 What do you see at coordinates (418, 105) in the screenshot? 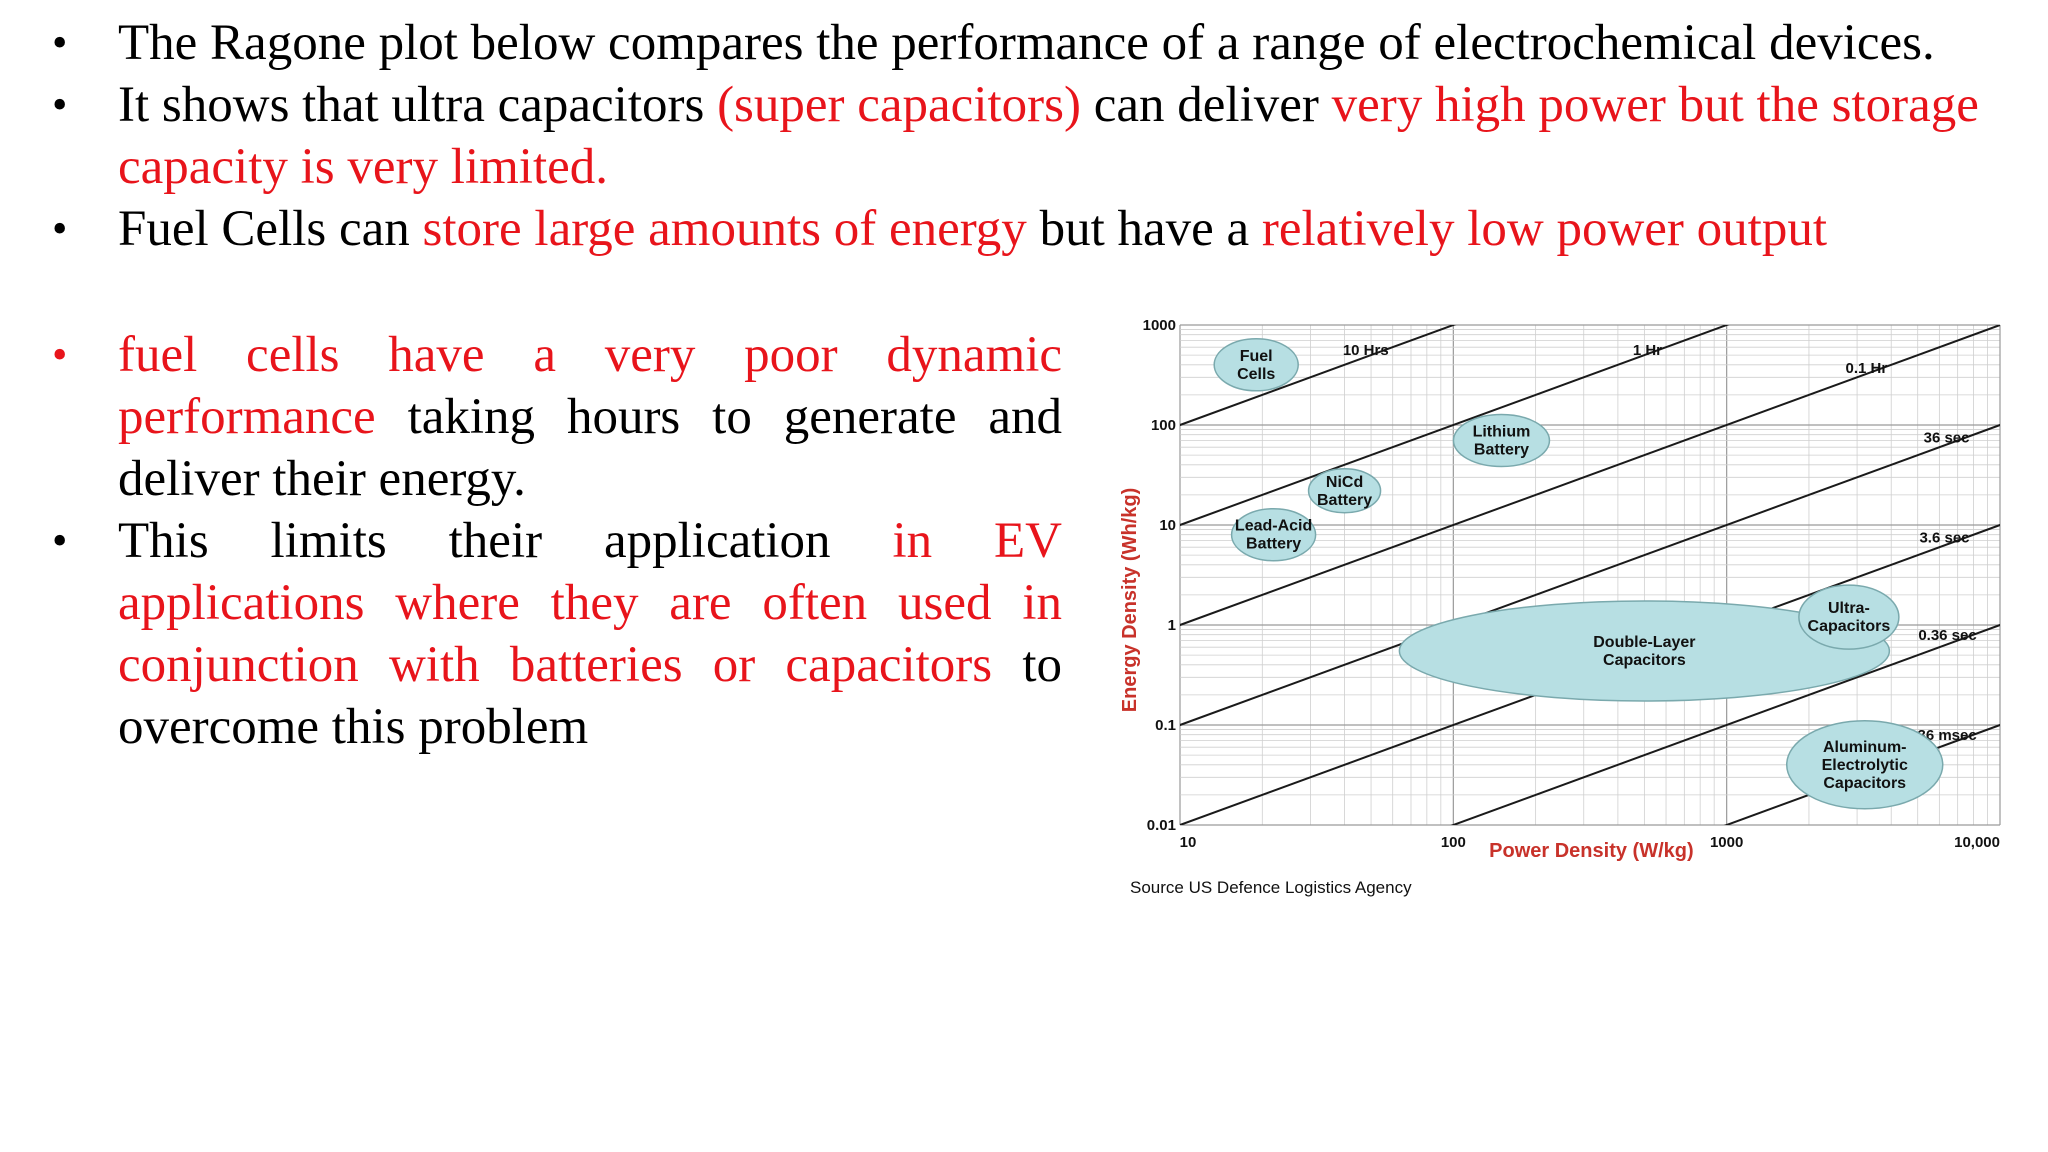
I see `bullet-text: It shows that ultra capacitors` at bounding box center [418, 105].